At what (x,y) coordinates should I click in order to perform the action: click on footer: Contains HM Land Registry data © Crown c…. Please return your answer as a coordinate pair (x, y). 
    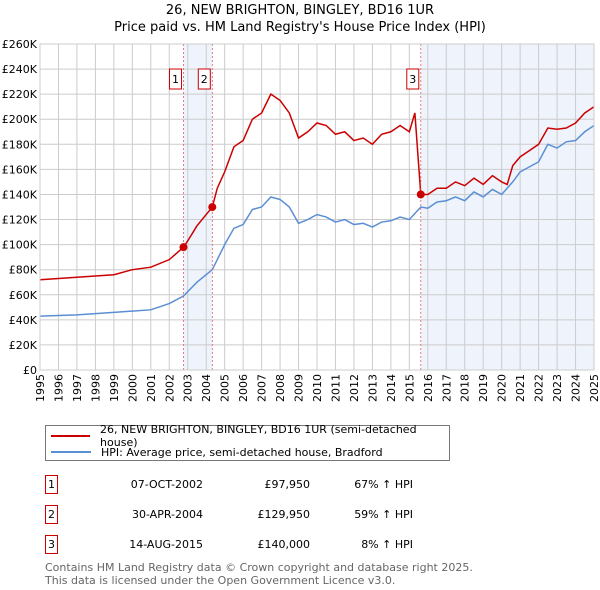
    Looking at the image, I should click on (259, 574).